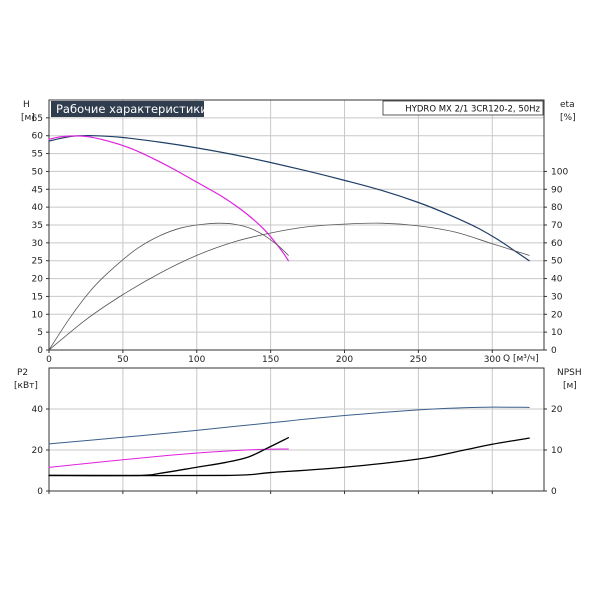 This screenshot has height=600, width=600. What do you see at coordinates (37, 190) in the screenshot?
I see `y-tick-label-h: 45` at bounding box center [37, 190].